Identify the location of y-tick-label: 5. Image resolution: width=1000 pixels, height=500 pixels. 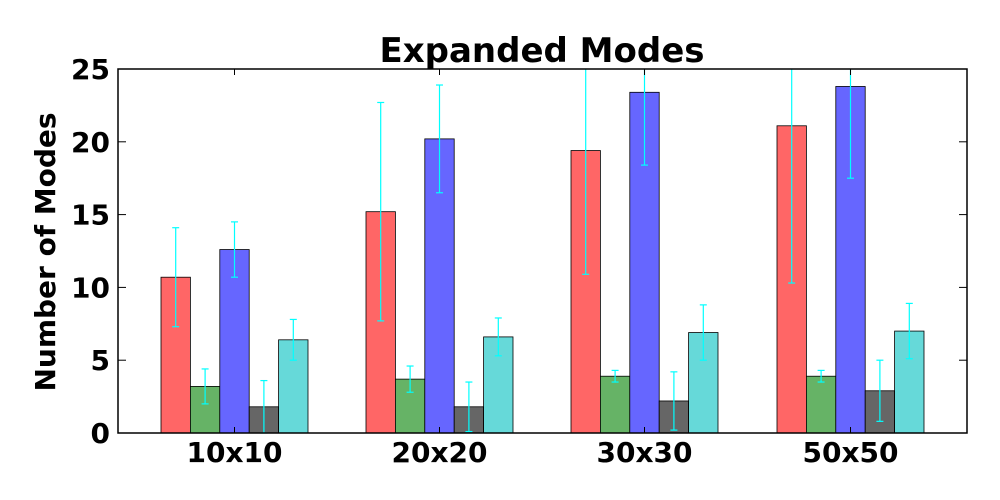
(100, 360).